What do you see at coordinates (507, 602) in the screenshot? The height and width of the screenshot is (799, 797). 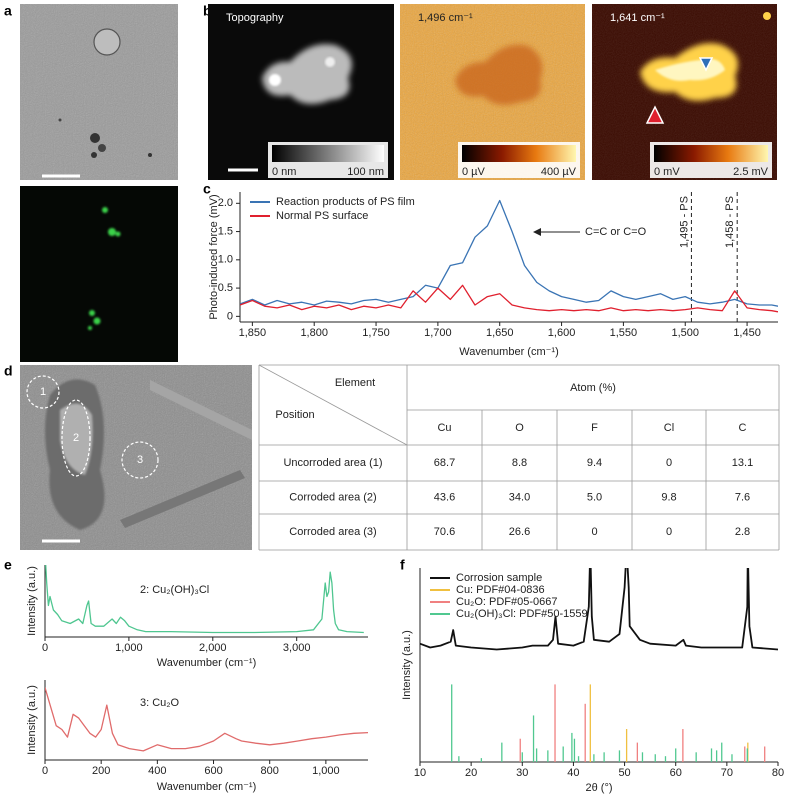 I see `legend-label: Cu₂O: PDF#05-0667` at bounding box center [507, 602].